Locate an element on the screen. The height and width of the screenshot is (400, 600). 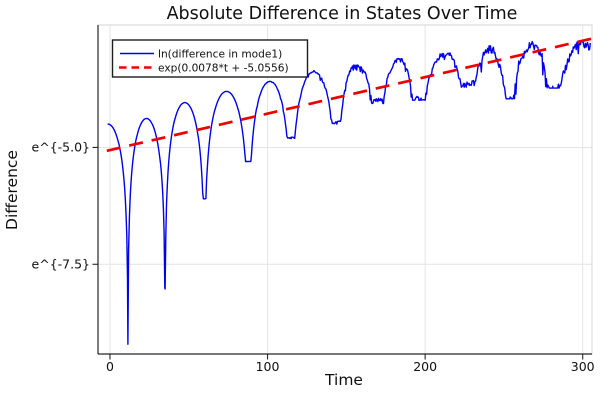
y-tick-label: e^{-5.0} is located at coordinates (61, 147).